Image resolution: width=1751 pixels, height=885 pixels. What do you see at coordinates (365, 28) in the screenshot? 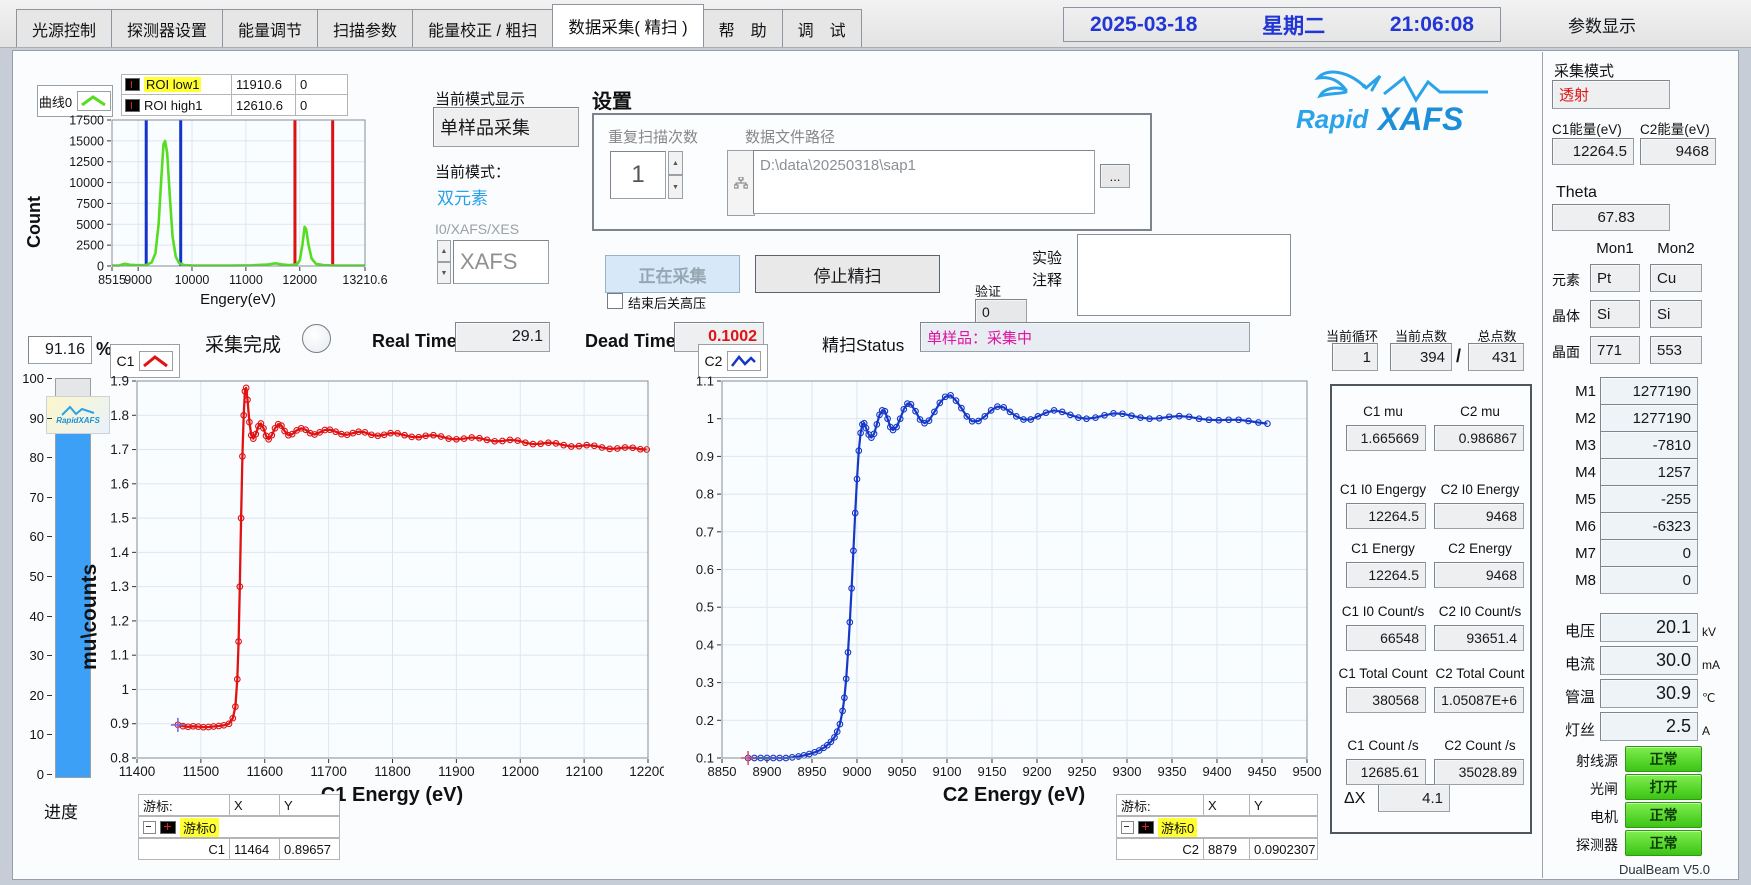
I see `menu-tab-3: 扫描参数` at bounding box center [365, 28].